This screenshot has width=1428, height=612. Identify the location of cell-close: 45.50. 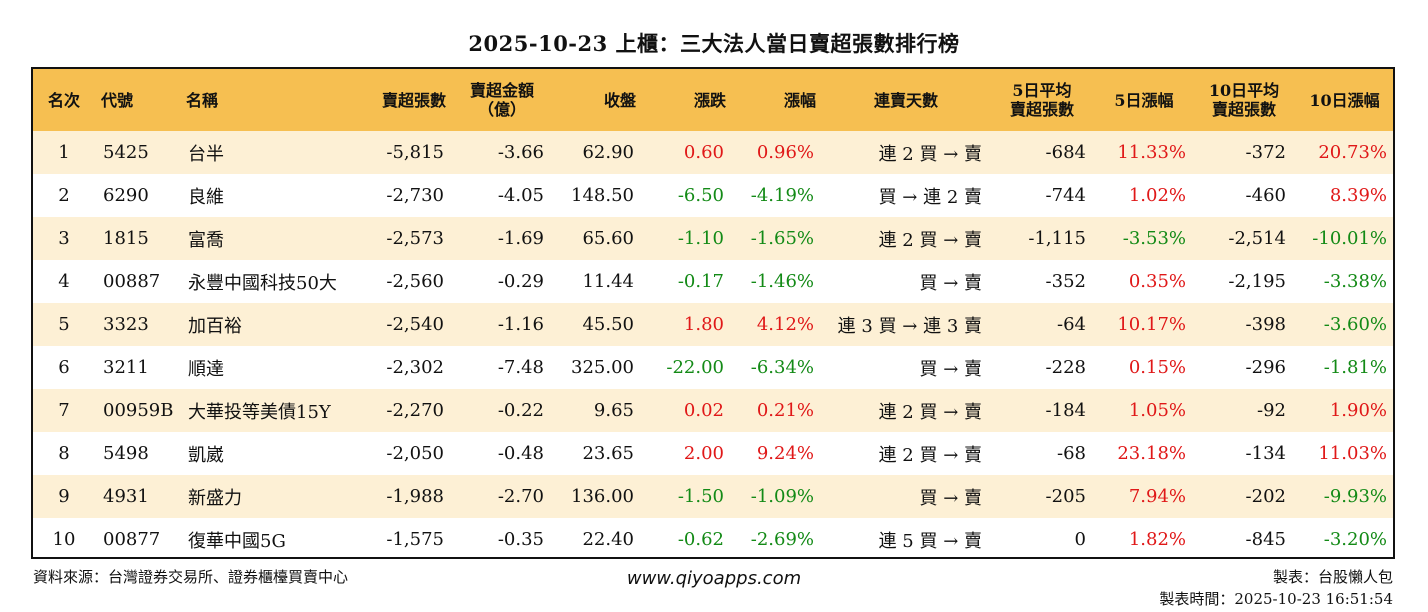
(608, 324).